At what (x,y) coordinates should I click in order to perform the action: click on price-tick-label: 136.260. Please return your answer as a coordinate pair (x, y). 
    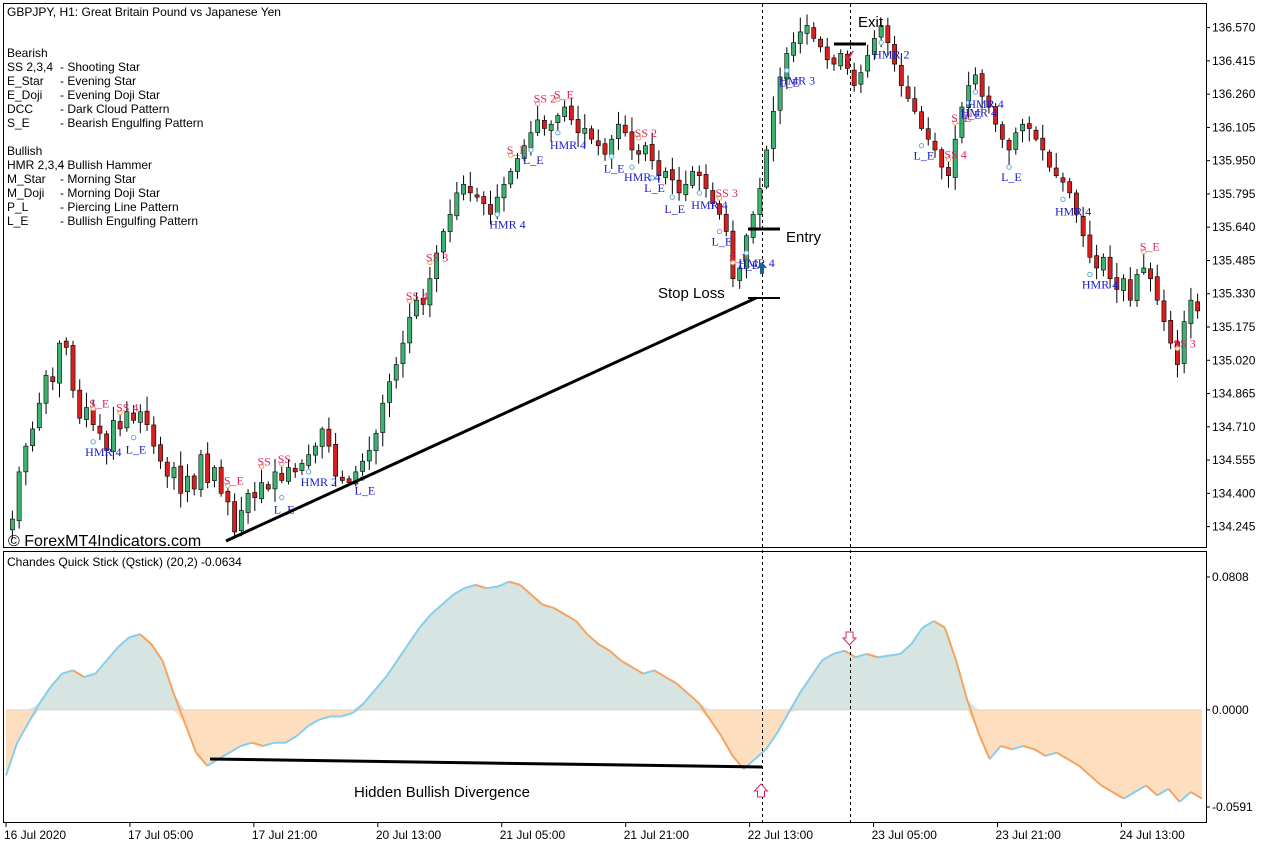
    Looking at the image, I should click on (1234, 94).